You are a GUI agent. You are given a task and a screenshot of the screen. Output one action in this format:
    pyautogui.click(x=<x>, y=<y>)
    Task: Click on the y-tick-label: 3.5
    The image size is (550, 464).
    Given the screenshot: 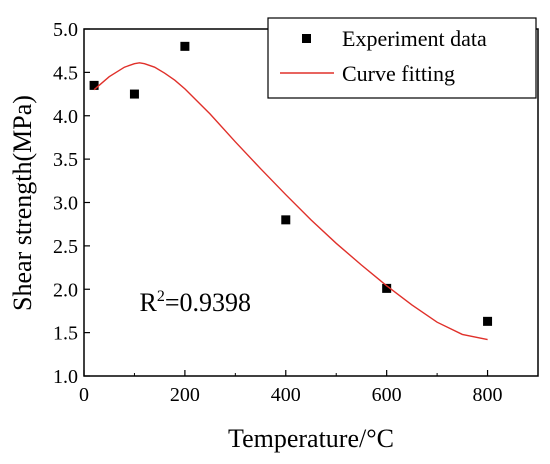 What is the action you would take?
    pyautogui.click(x=65, y=160)
    